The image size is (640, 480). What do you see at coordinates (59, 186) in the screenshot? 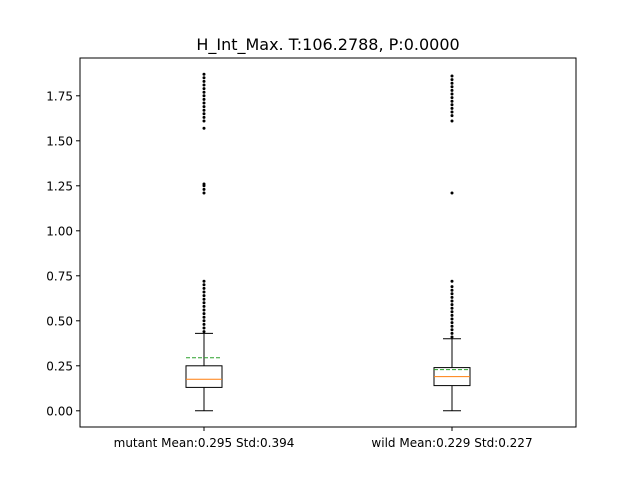
I see `y-tick-label: 1.25` at bounding box center [59, 186].